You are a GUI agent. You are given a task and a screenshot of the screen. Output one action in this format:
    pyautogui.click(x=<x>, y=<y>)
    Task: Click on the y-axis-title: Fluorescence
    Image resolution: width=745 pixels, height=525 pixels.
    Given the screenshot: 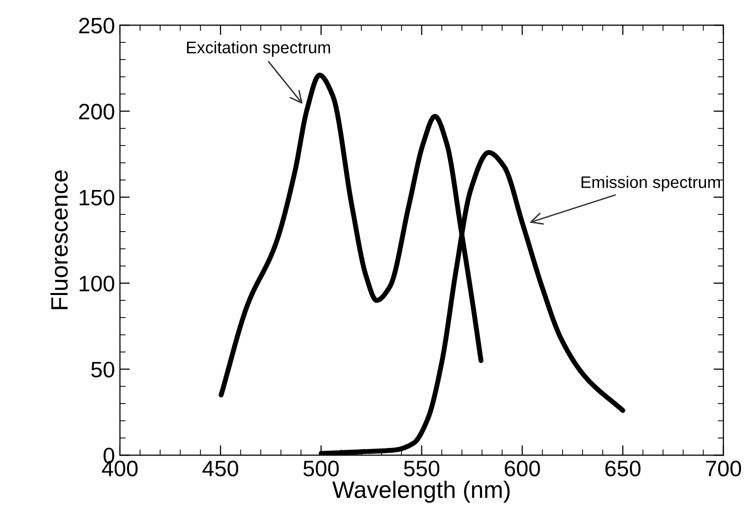 What is the action you would take?
    pyautogui.click(x=59, y=240)
    